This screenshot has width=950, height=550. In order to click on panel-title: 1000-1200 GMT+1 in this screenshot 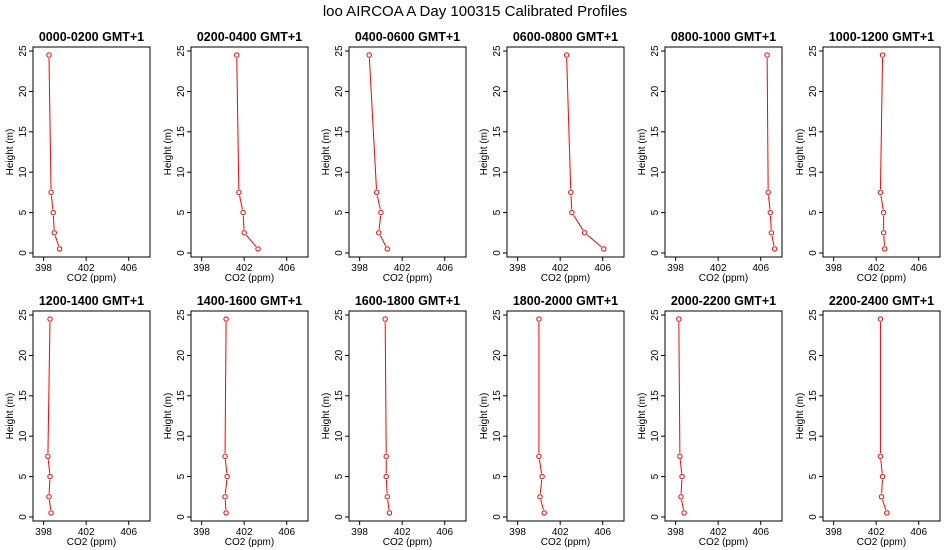, I will do `click(881, 37)`.